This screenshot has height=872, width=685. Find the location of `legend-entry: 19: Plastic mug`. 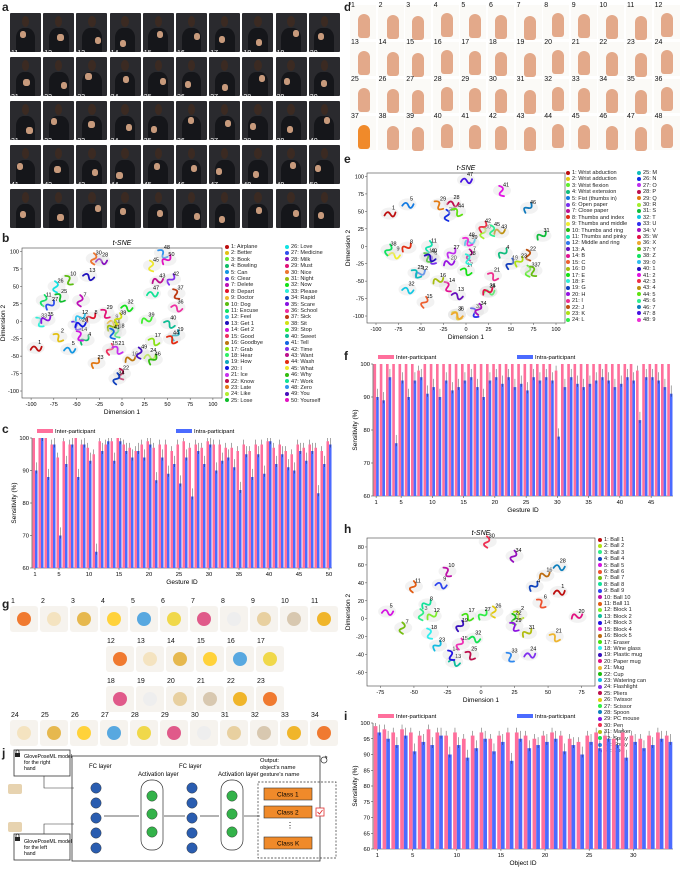

legend-entry: 19: Plastic mug is located at coordinates (622, 655).